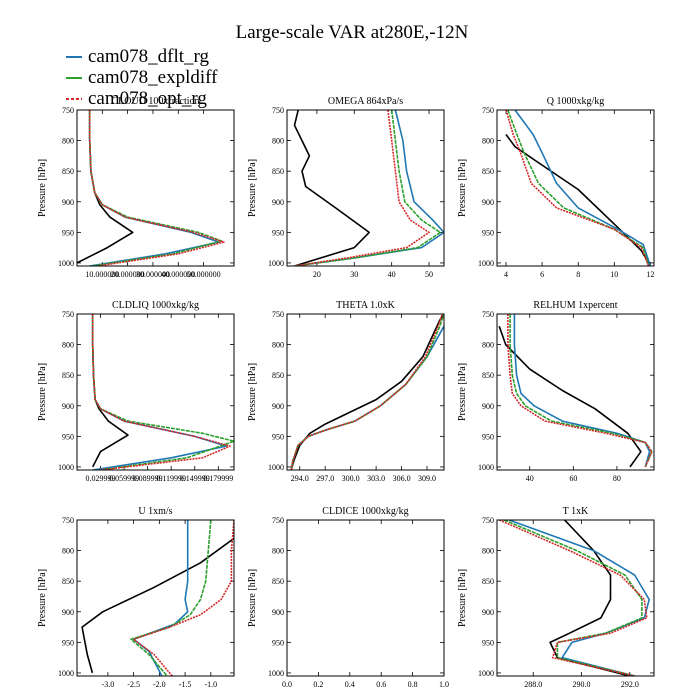 Image resolution: width=700 pixels, height=700 pixels. I want to click on panel-title: Q 1000xkg/kg, so click(576, 101).